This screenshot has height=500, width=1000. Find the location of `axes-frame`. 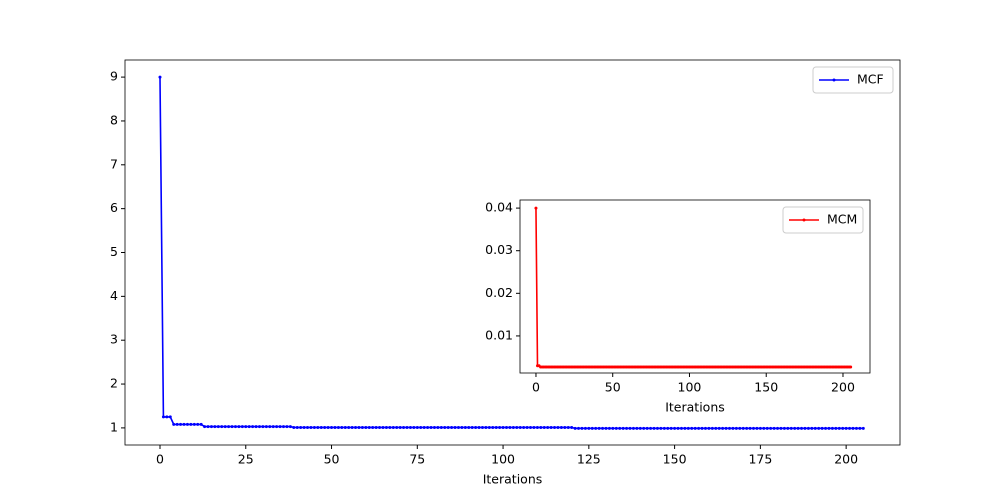

axes-frame is located at coordinates (695, 286).